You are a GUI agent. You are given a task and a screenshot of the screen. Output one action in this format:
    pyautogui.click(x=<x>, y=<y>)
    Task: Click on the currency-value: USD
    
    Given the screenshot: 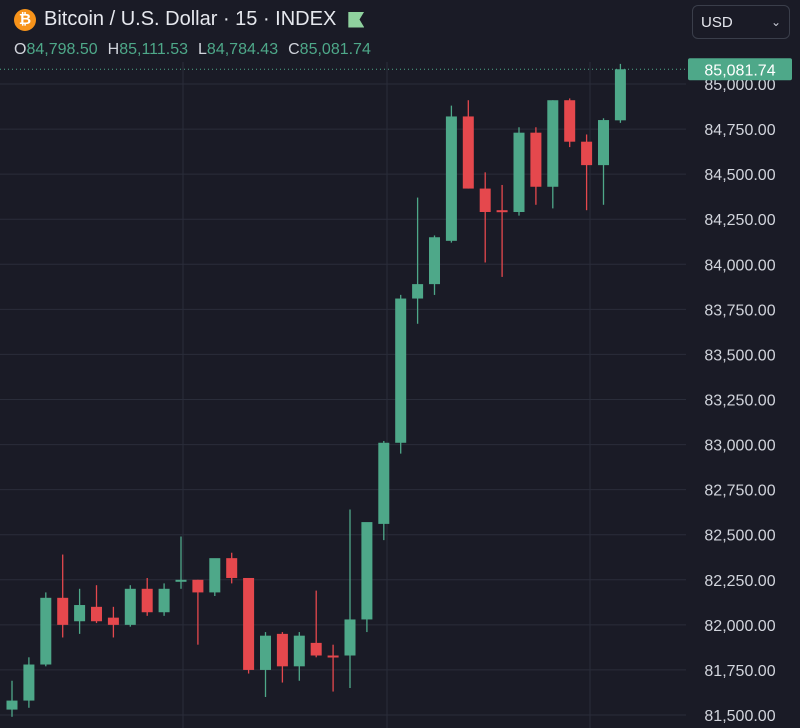 What is the action you would take?
    pyautogui.click(x=717, y=22)
    